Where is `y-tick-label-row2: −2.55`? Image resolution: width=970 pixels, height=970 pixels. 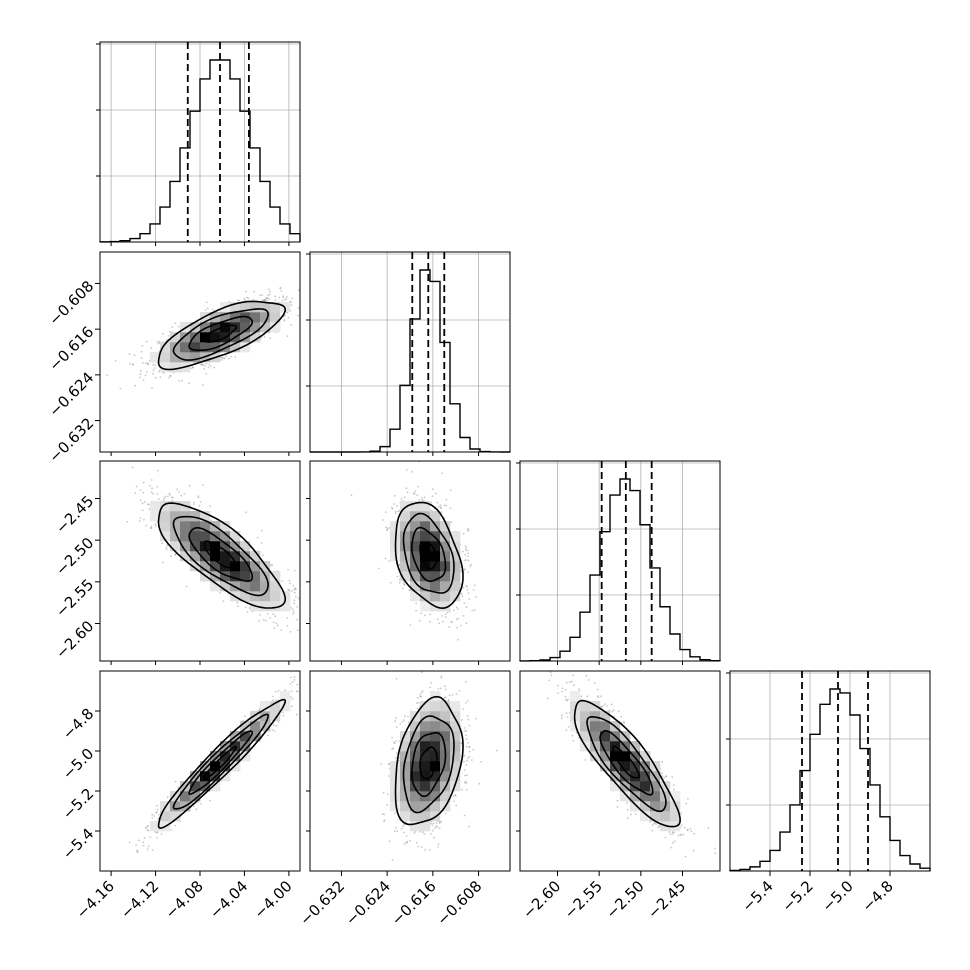
y-tick-label-row2: −2.55 is located at coordinates (74, 597).